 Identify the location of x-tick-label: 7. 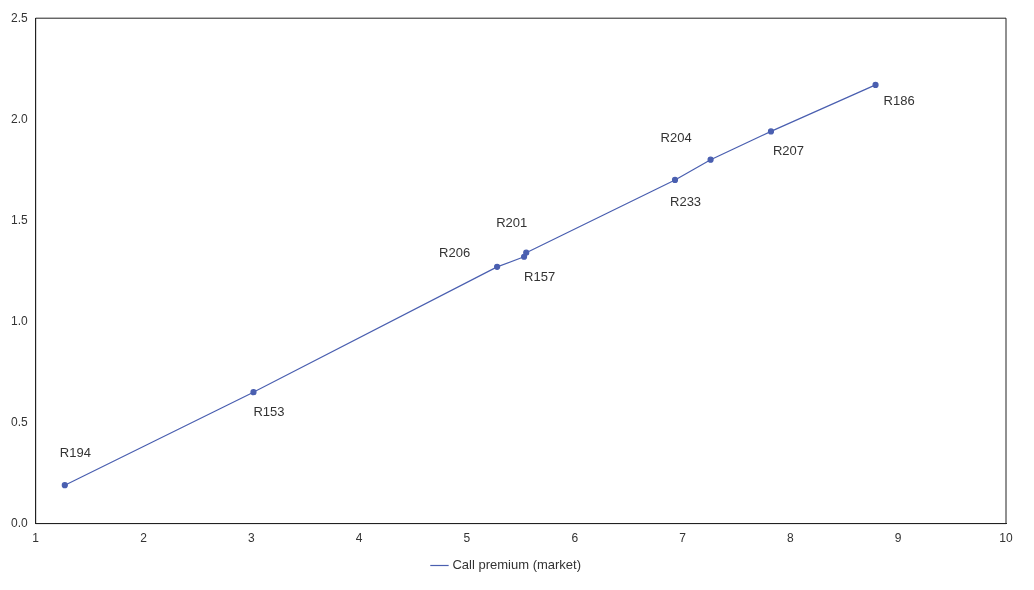
(683, 538).